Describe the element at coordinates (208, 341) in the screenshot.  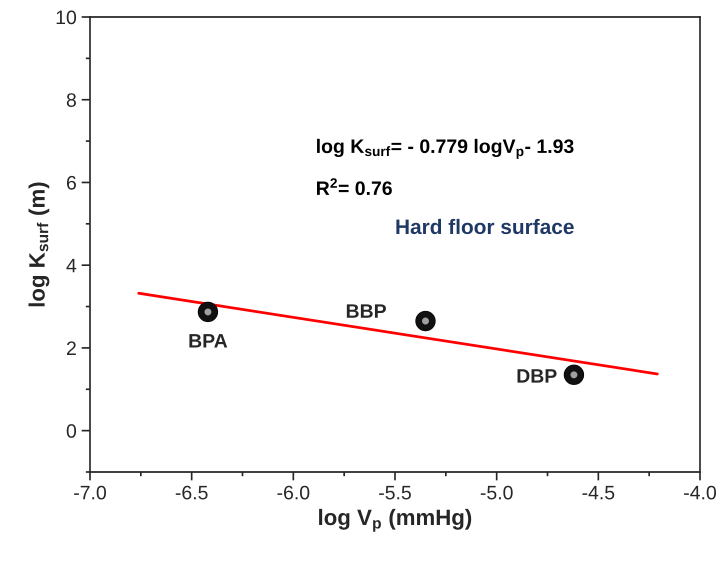
I see `annotation: BPA` at that location.